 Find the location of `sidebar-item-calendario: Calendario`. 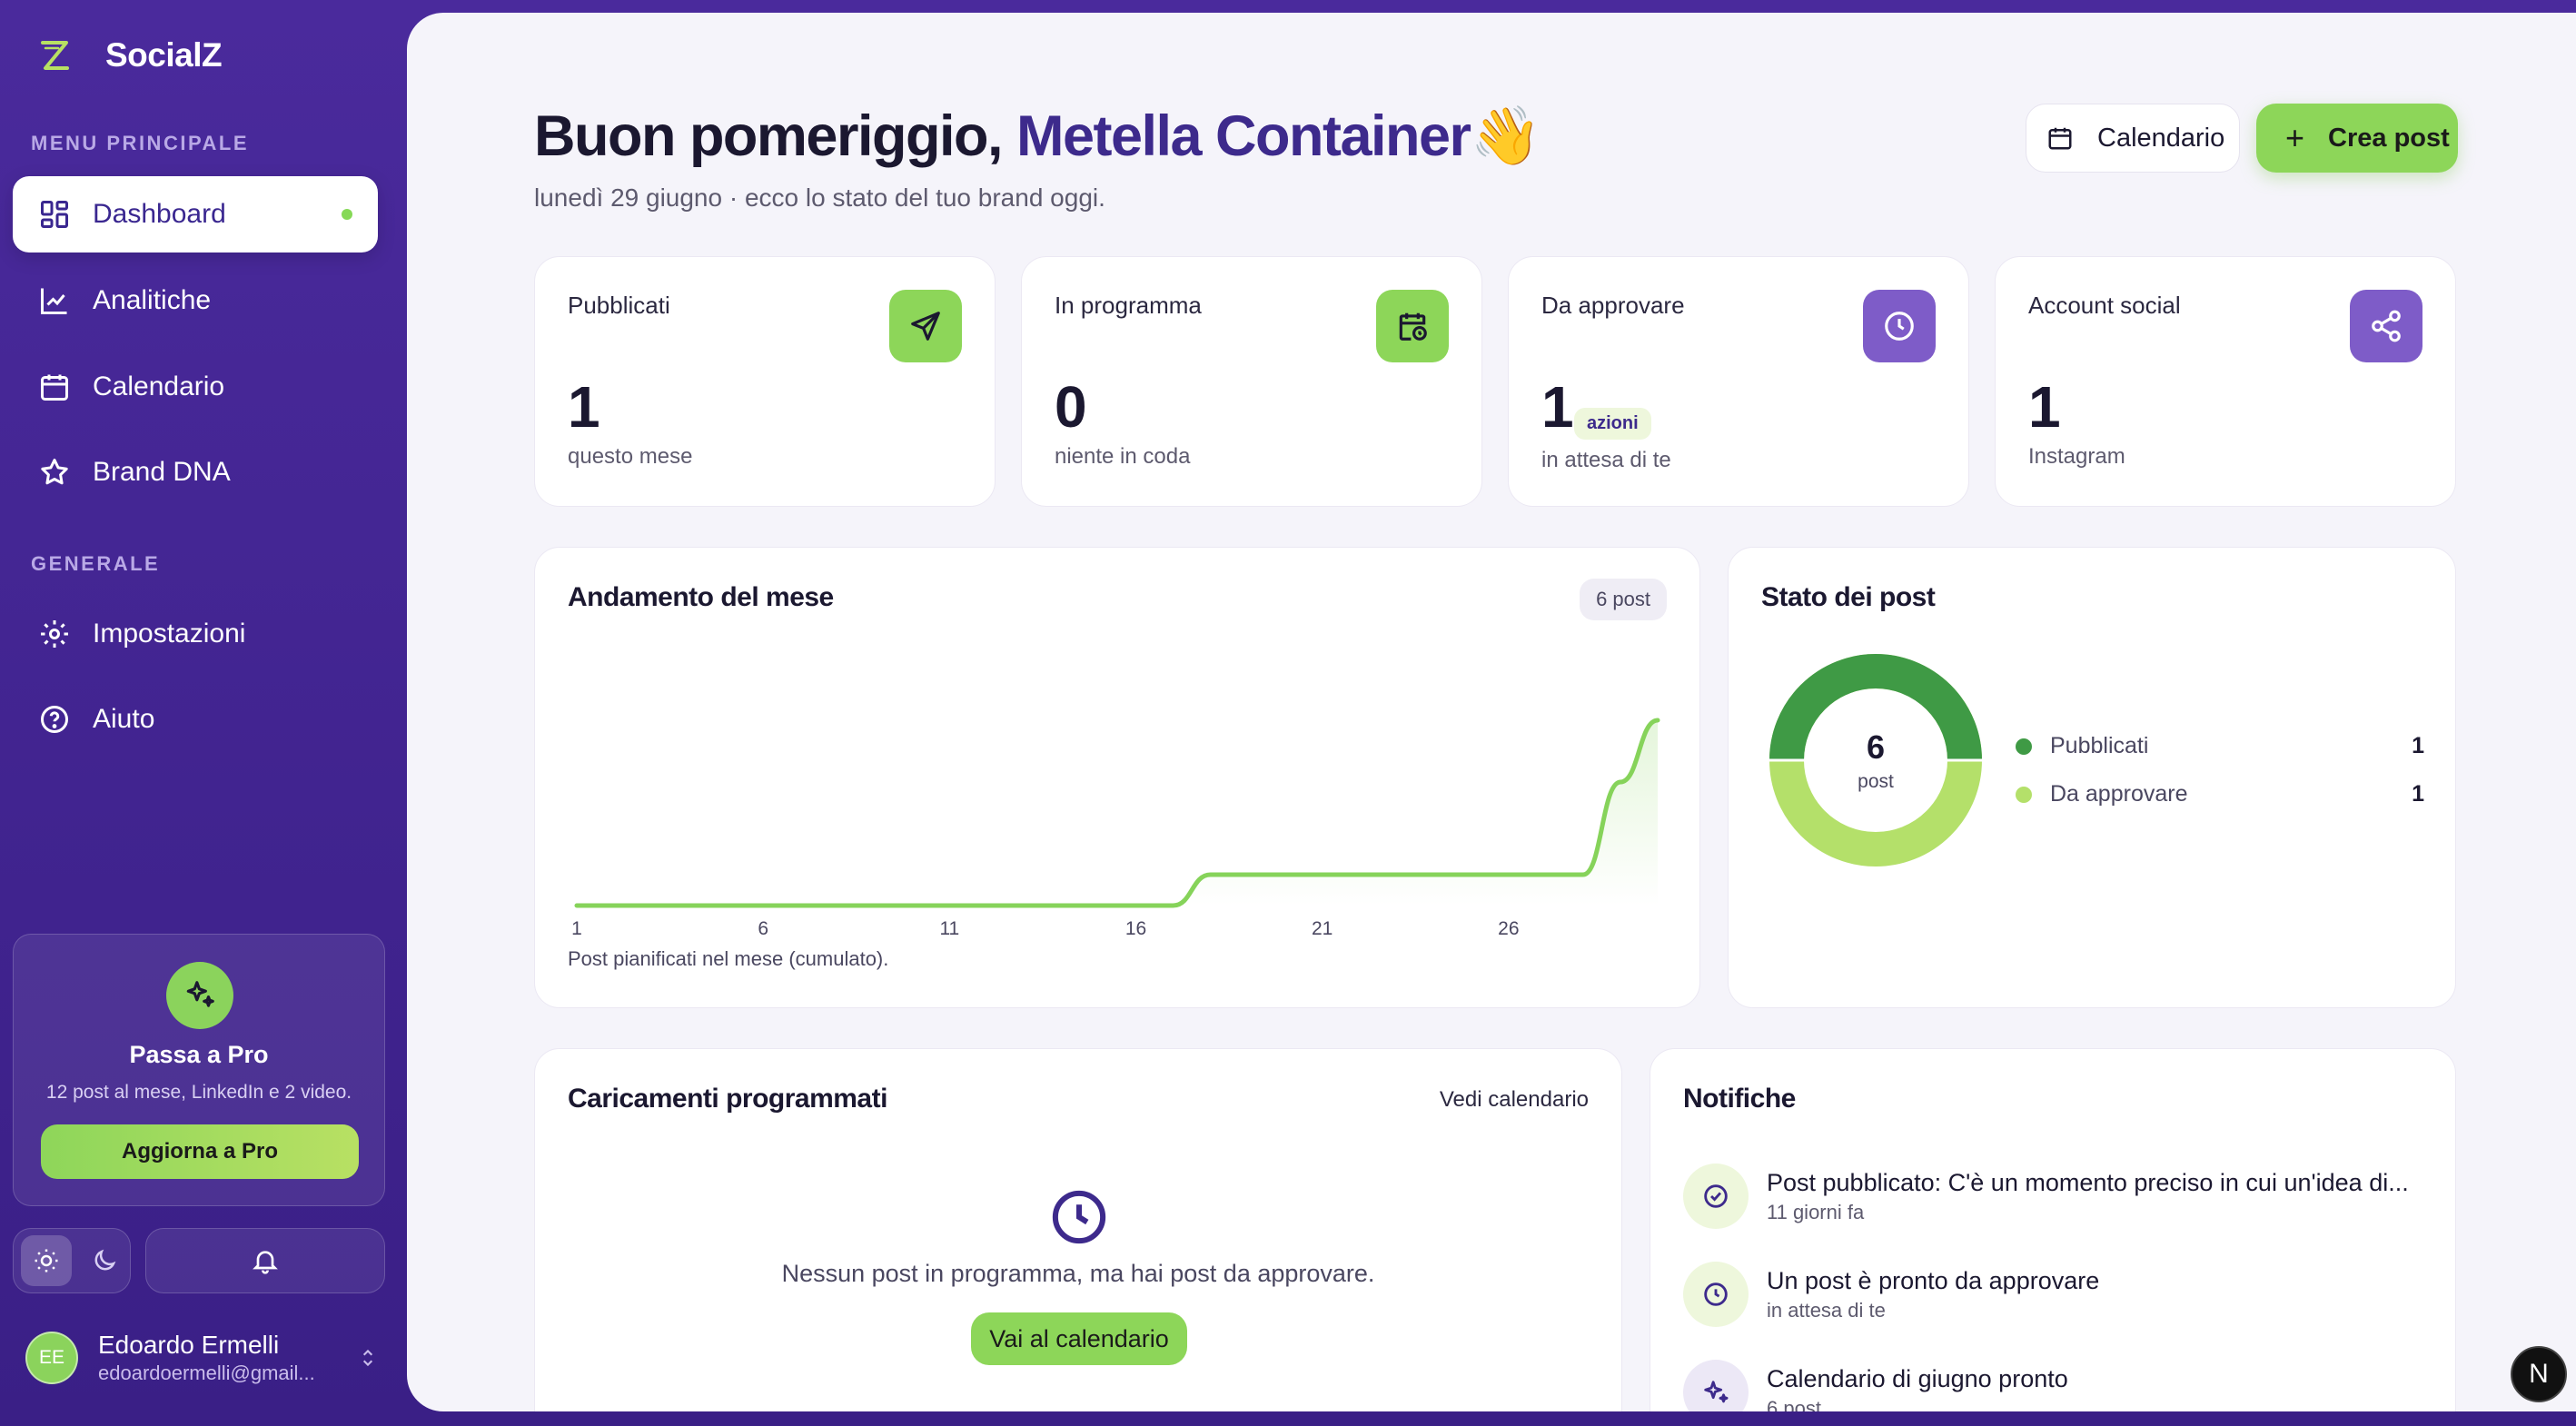

sidebar-item-calendario: Calendario is located at coordinates (195, 387).